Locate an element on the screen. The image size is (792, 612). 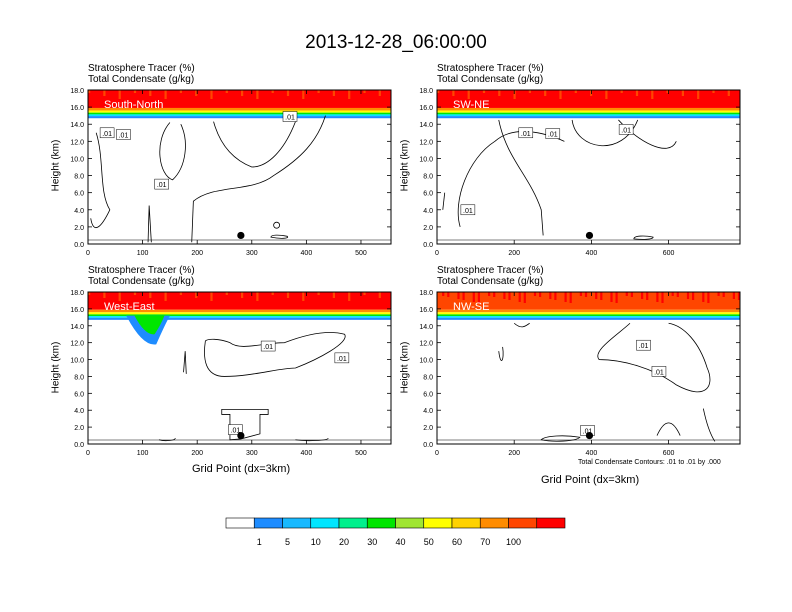
xtick-label: 600 is located at coordinates (669, 453).